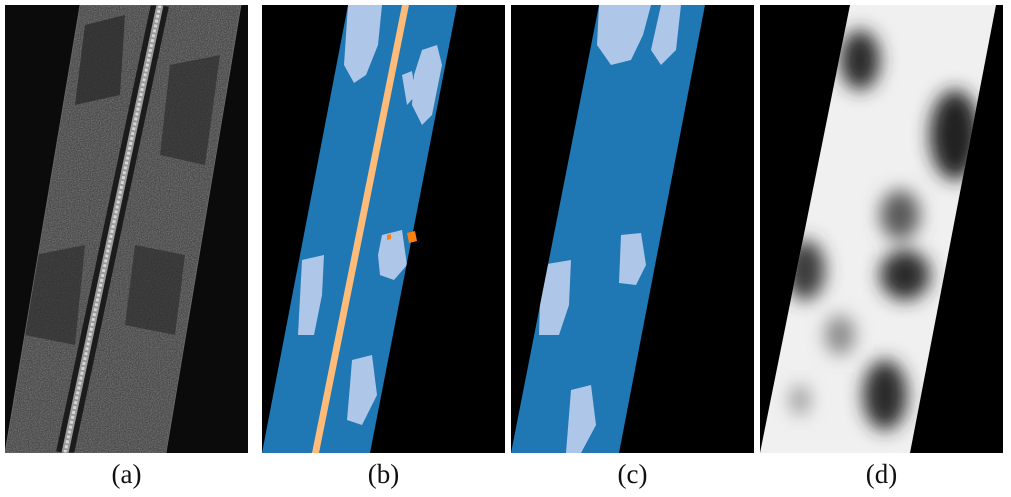  Describe the element at coordinates (360, 229) in the screenshot. I see `pipeline-class` at that location.